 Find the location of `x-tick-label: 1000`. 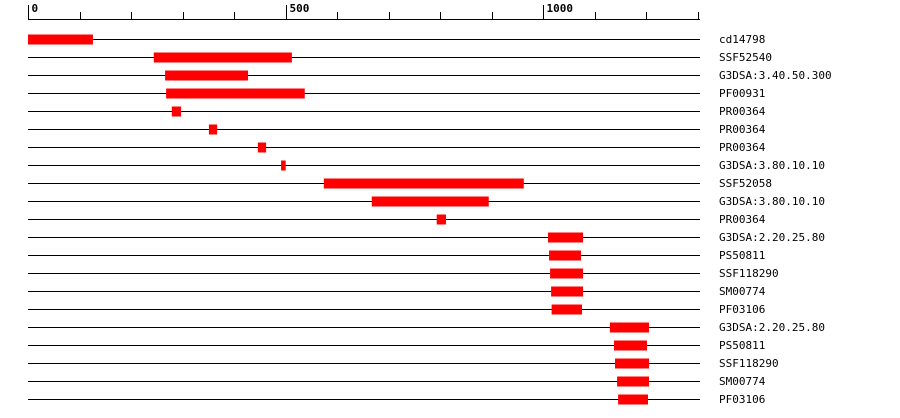

x-tick-label: 1000 is located at coordinates (560, 8).